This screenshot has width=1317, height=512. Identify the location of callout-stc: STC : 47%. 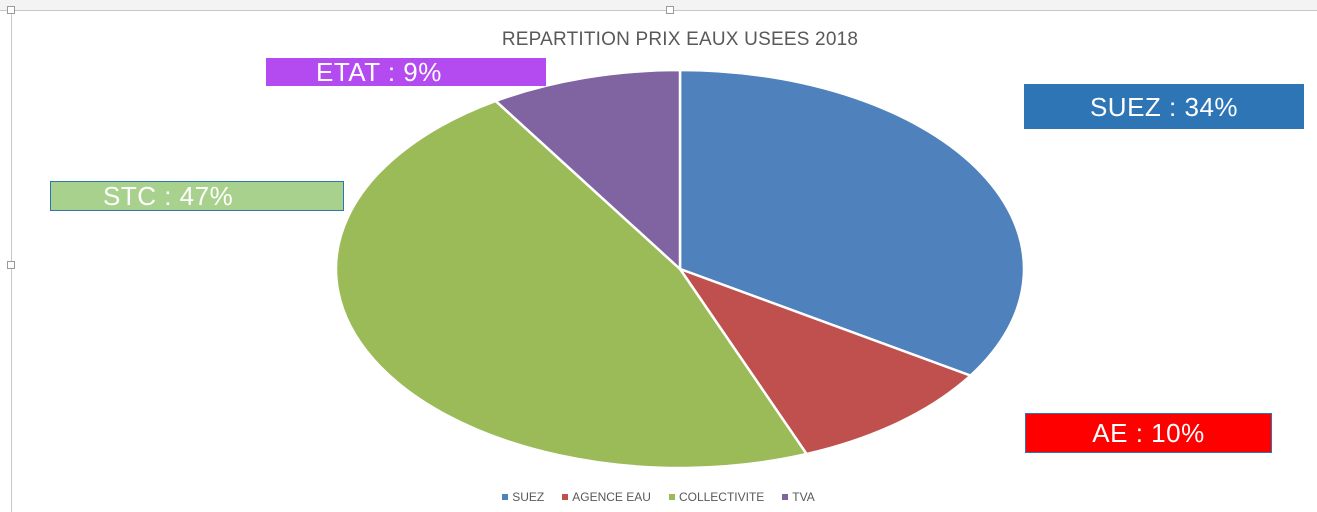
(197, 196).